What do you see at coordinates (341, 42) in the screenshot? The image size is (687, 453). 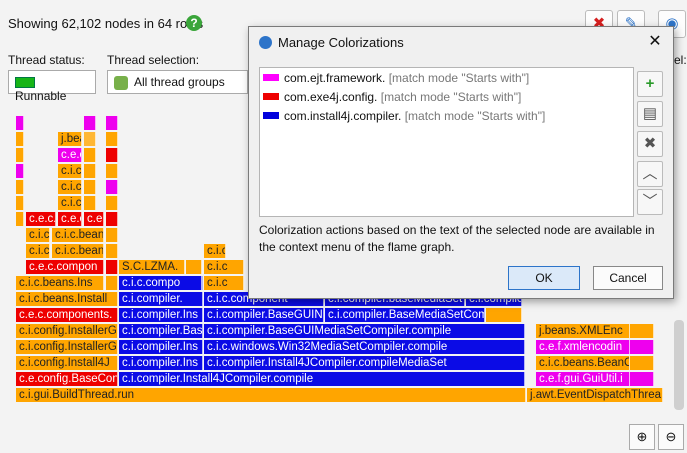 I see `dialog-title: Manage Colorizations` at bounding box center [341, 42].